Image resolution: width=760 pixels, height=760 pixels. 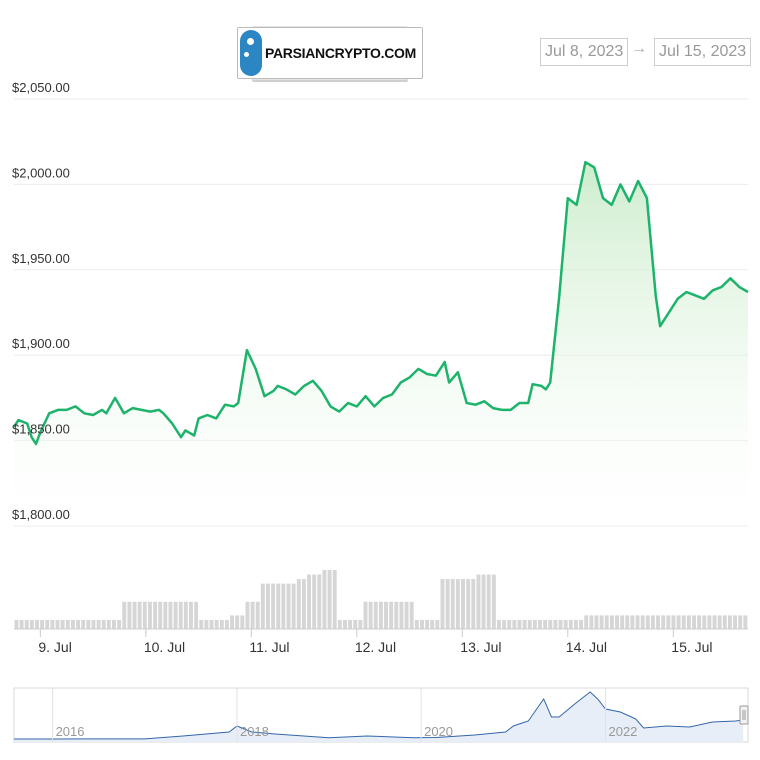 I want to click on range-arrow-icon: →, so click(x=639, y=48).